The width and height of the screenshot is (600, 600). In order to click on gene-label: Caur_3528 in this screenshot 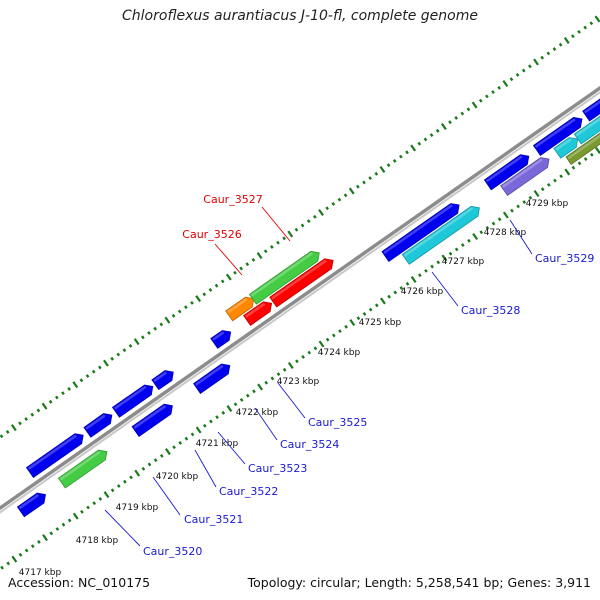, I will do `click(490, 310)`.